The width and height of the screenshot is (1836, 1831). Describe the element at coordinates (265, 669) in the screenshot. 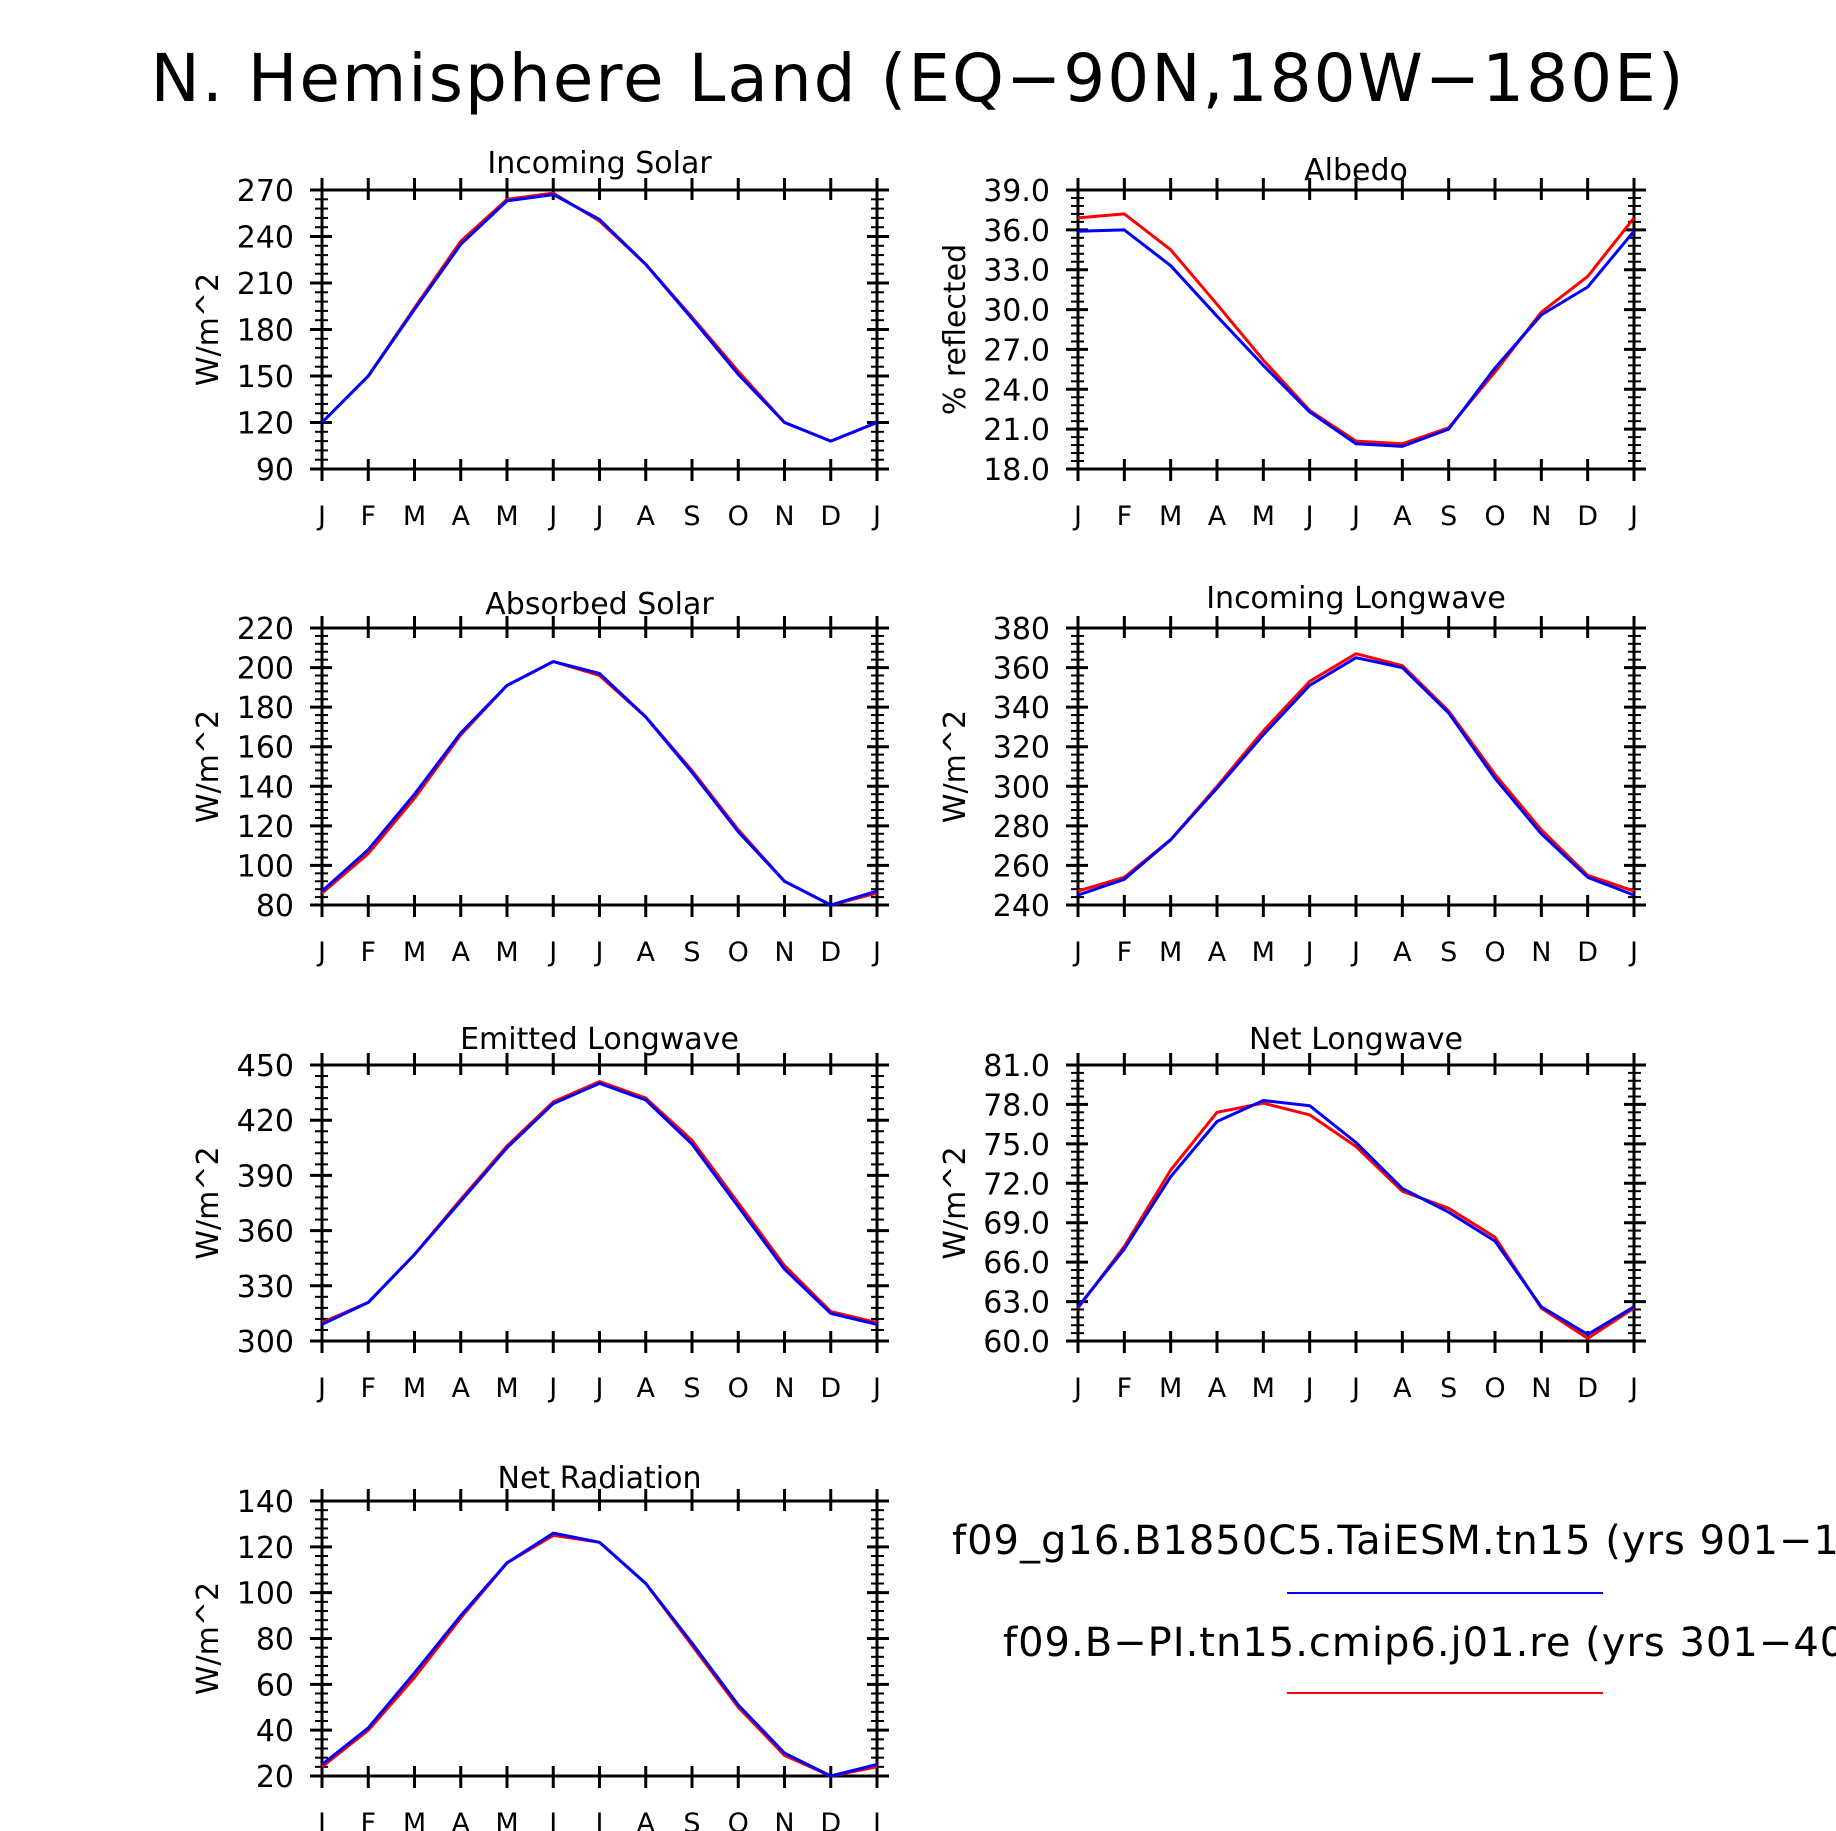

I see `y-tick-label: 200` at that location.